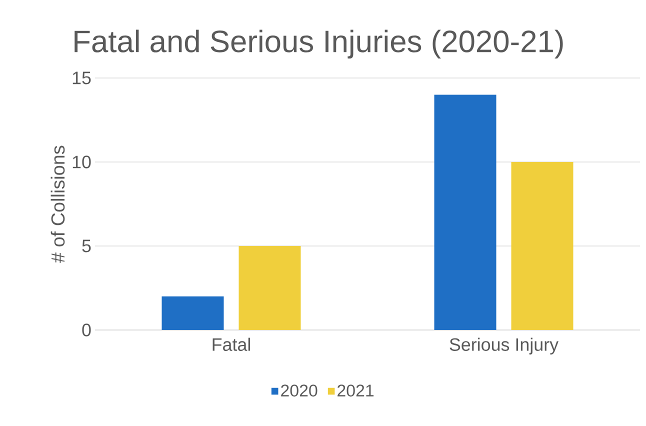  I want to click on y-tick-label: 5, so click(86, 246).